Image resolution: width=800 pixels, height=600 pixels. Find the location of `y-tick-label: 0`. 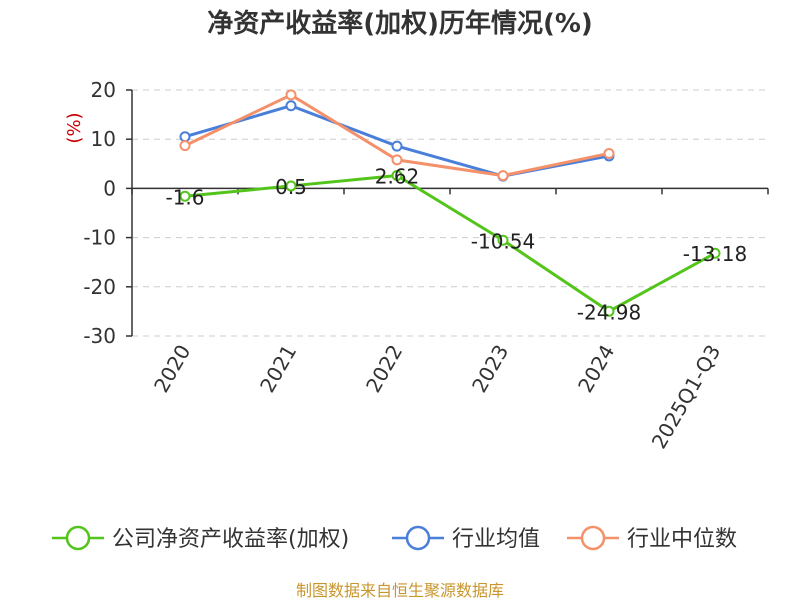

y-tick-label: 0 is located at coordinates (109, 188).